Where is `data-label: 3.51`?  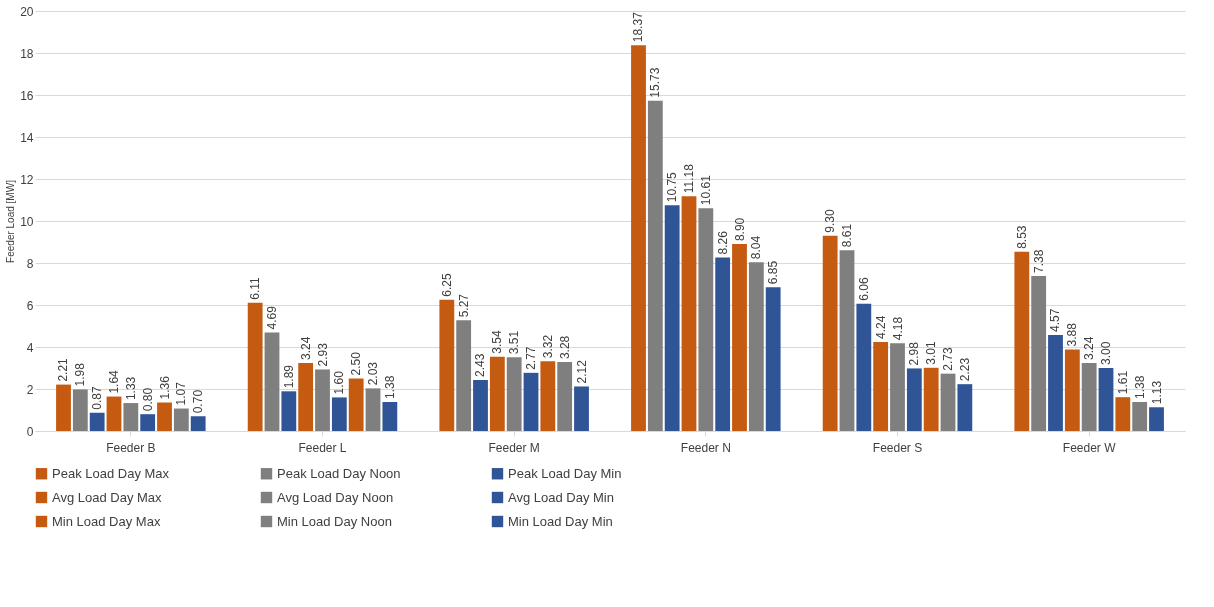
data-label: 3.51 is located at coordinates (514, 342).